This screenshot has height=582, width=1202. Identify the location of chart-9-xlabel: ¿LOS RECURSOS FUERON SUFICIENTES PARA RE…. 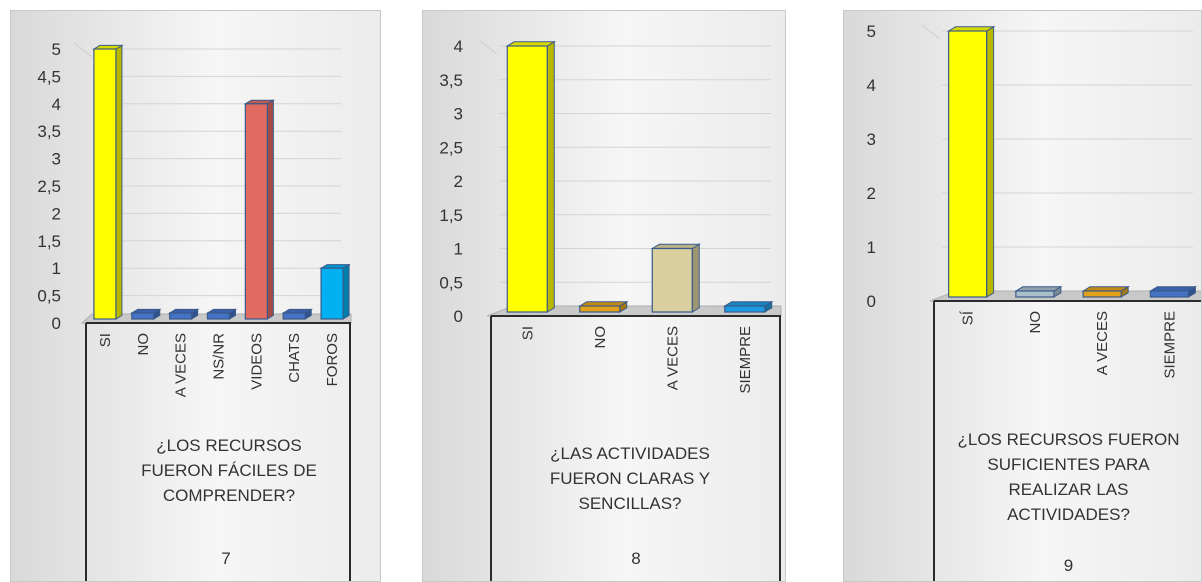
(1068, 477).